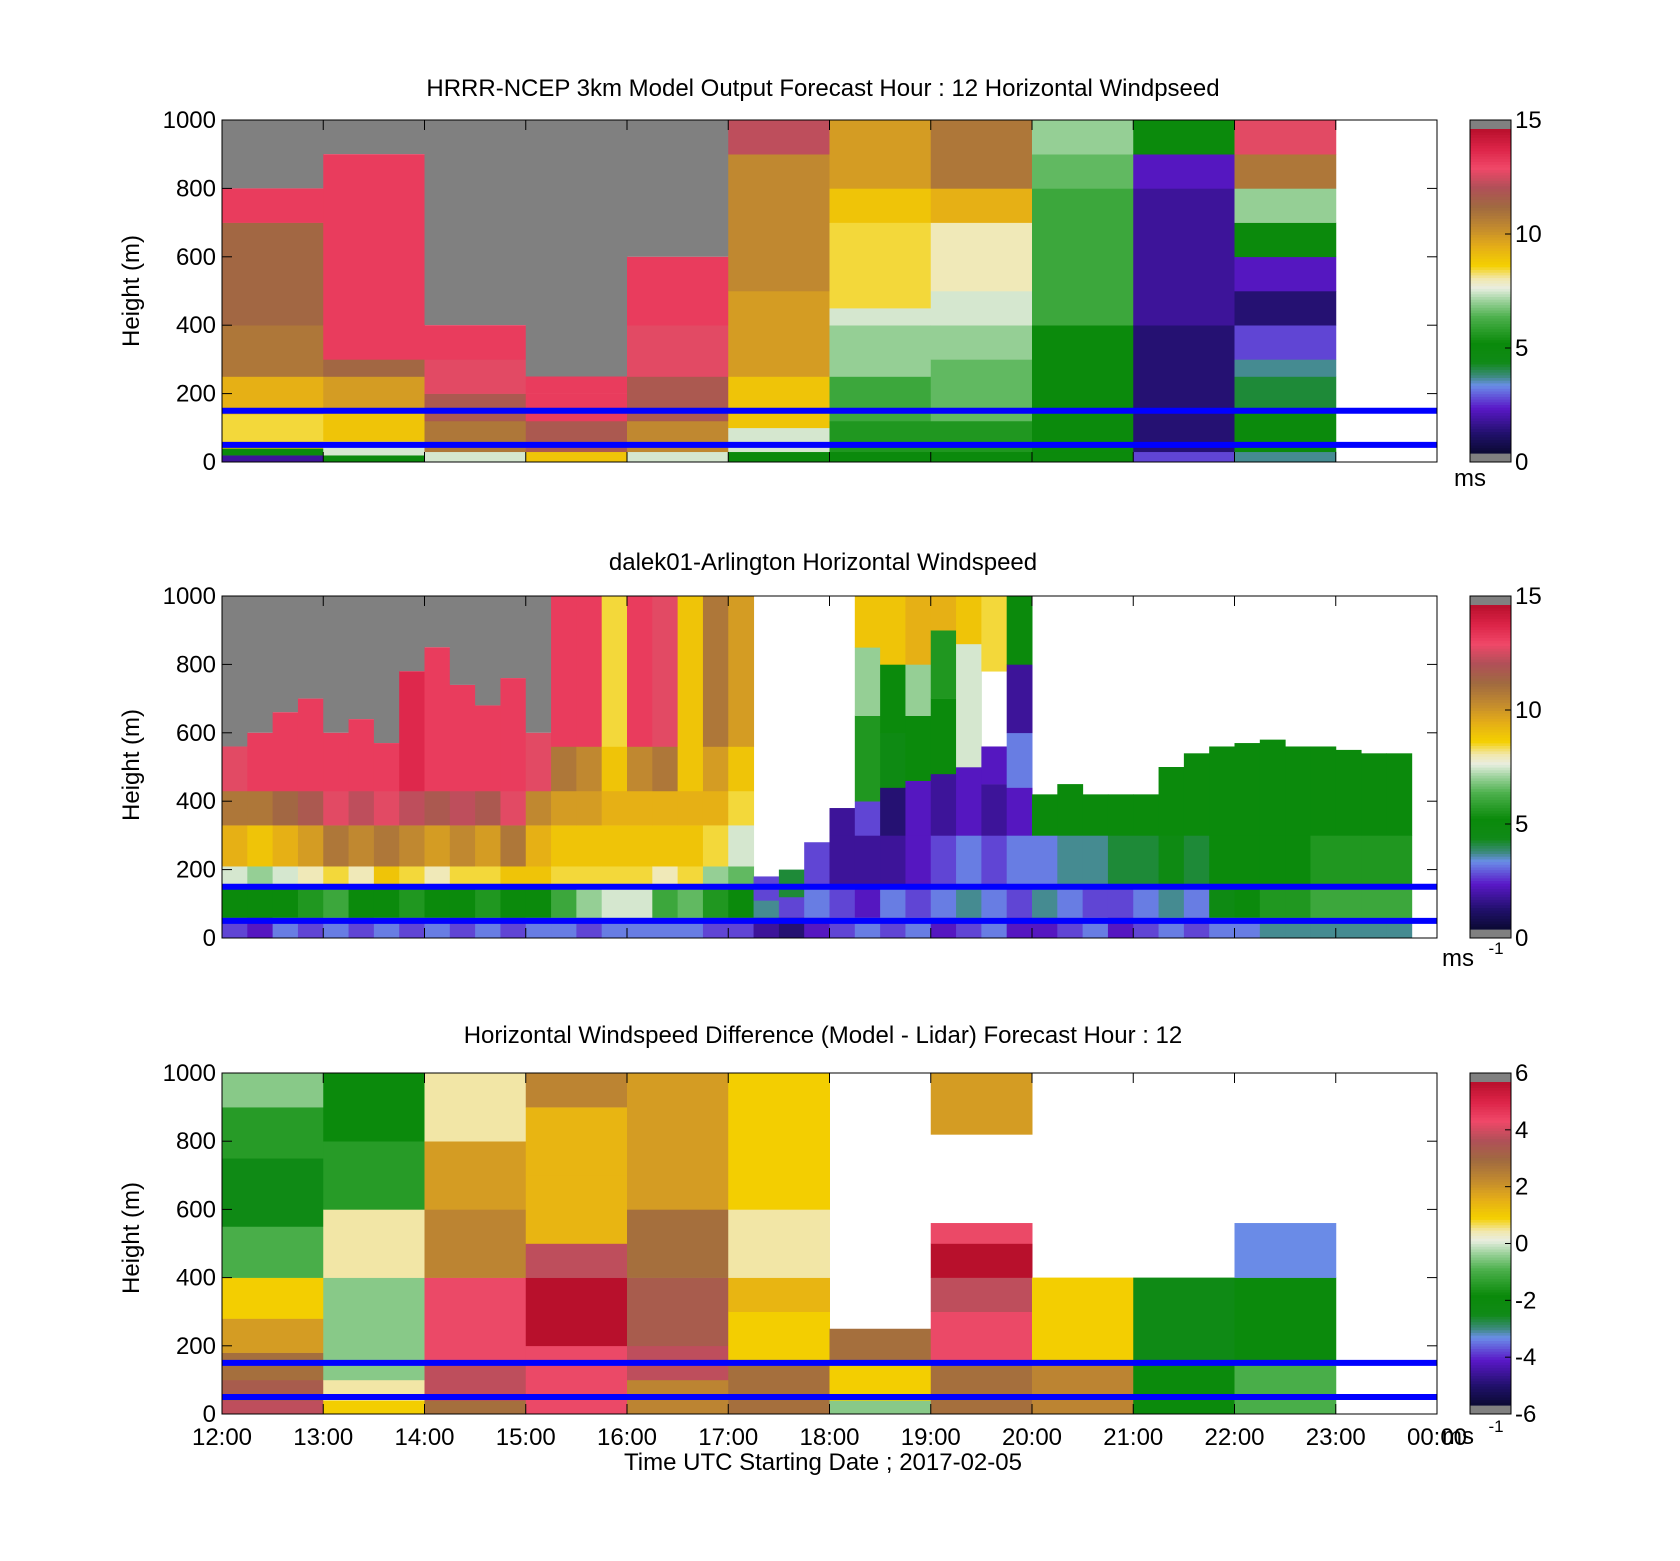  Describe the element at coordinates (189, 1073) in the screenshot. I see `y-tick-label: 1000` at that location.